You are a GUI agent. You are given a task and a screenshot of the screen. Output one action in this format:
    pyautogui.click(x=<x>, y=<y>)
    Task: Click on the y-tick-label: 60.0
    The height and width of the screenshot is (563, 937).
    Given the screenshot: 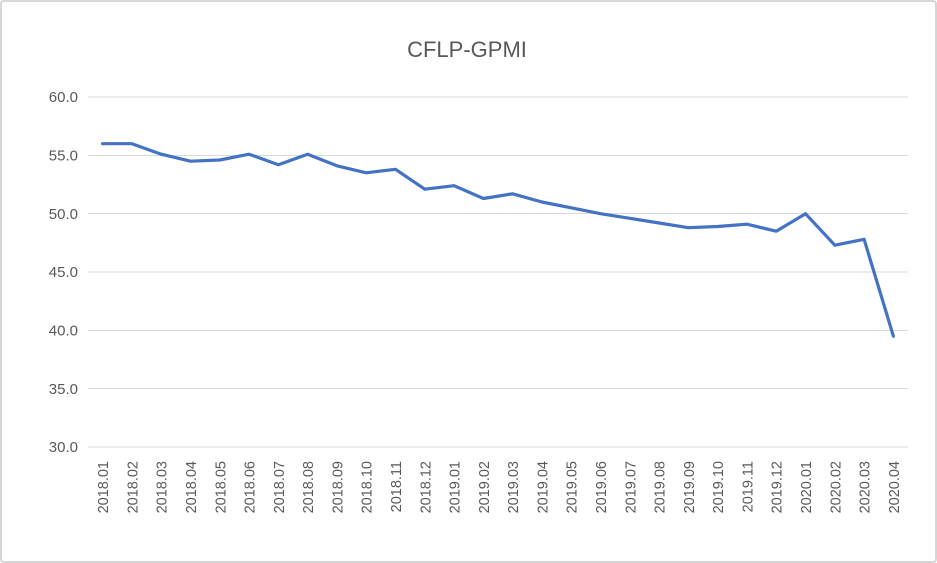 What is the action you would take?
    pyautogui.click(x=63, y=97)
    